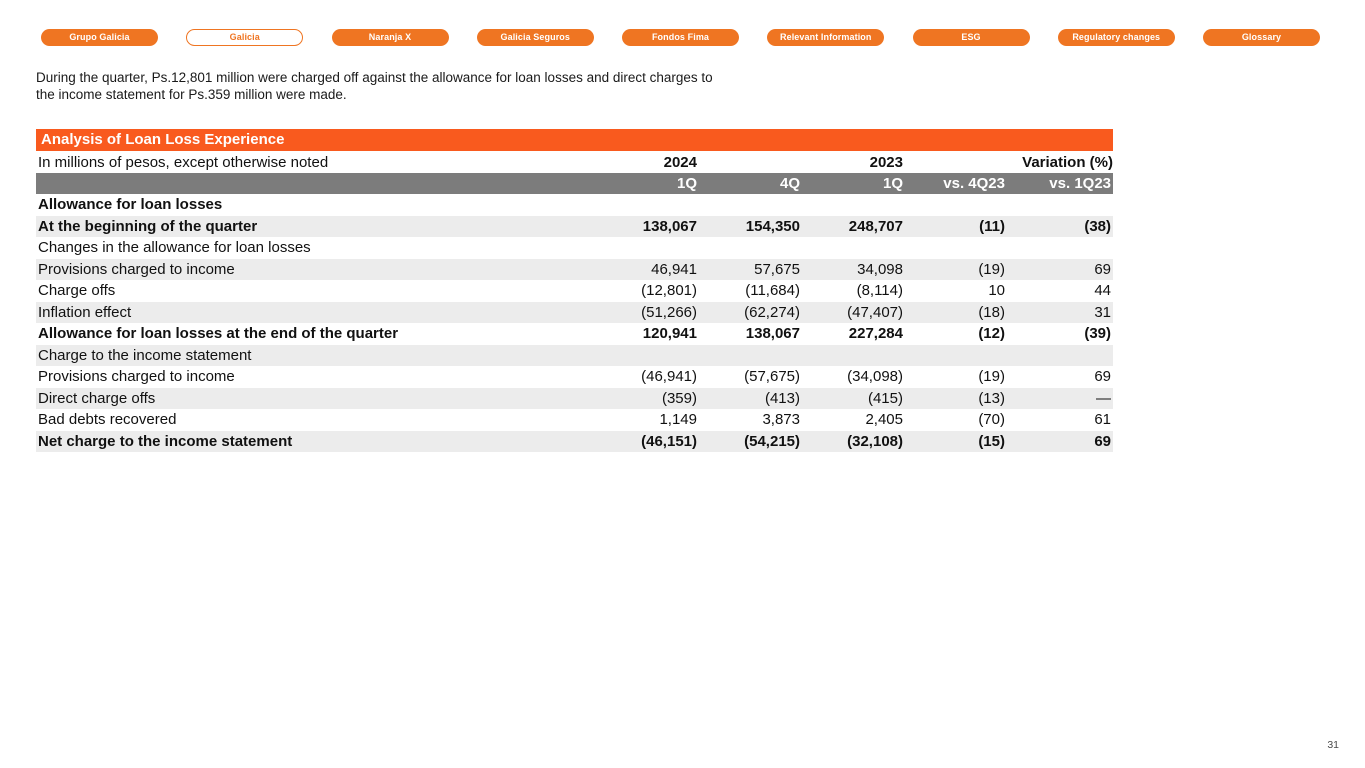 This screenshot has width=1365, height=768. What do you see at coordinates (991, 420) in the screenshot?
I see `row-value: (70)` at bounding box center [991, 420].